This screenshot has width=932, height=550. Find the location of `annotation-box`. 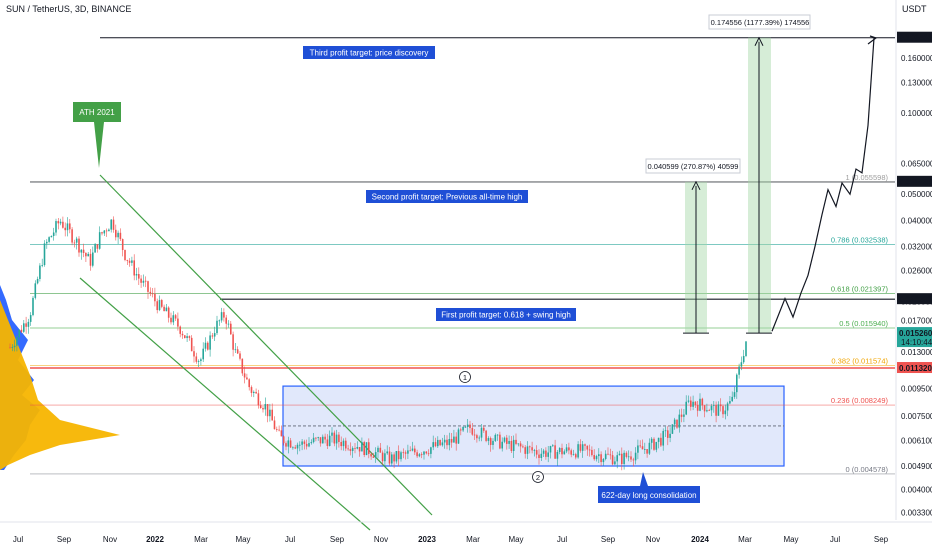

annotation-box is located at coordinates (506, 314).